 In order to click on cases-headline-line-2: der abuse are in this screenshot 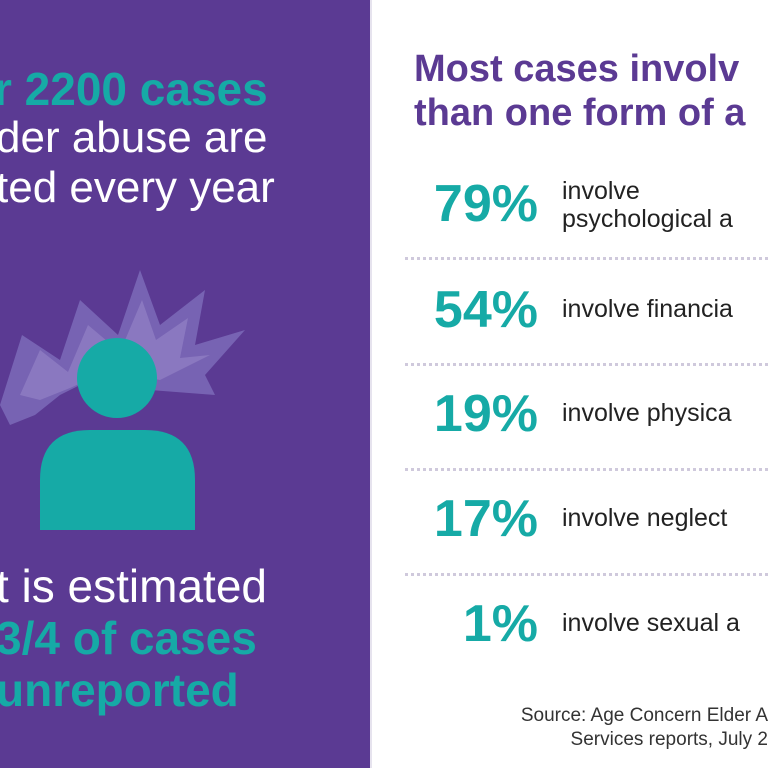, I will do `click(134, 137)`.